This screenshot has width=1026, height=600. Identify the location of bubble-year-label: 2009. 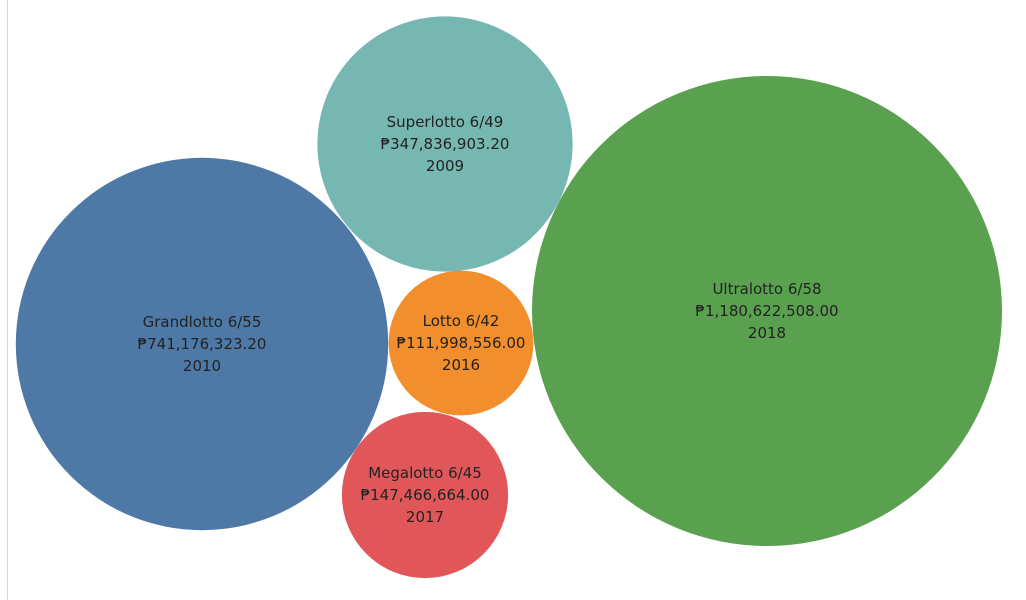
(445, 166).